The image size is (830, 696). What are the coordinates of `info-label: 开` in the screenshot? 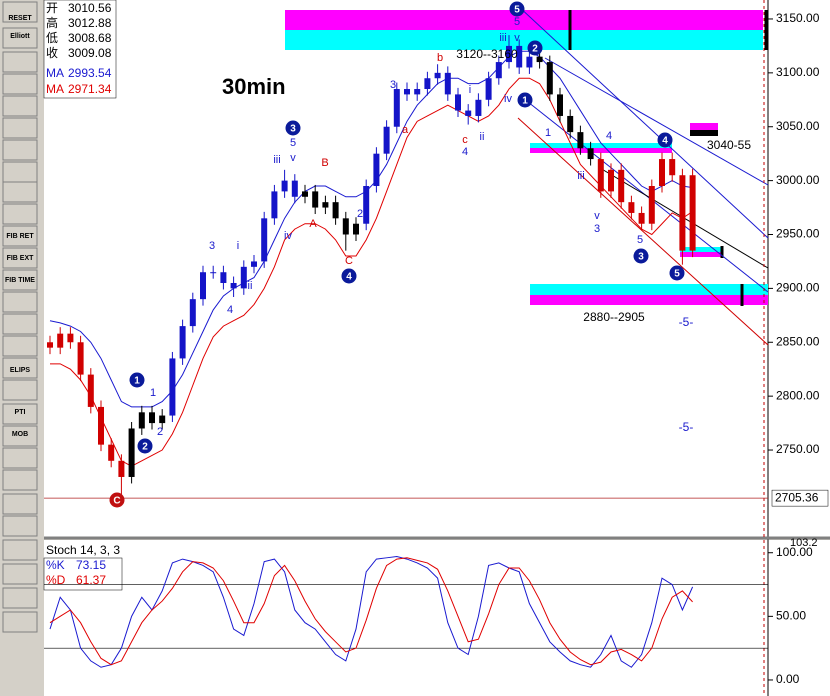 It's located at (52, 8).